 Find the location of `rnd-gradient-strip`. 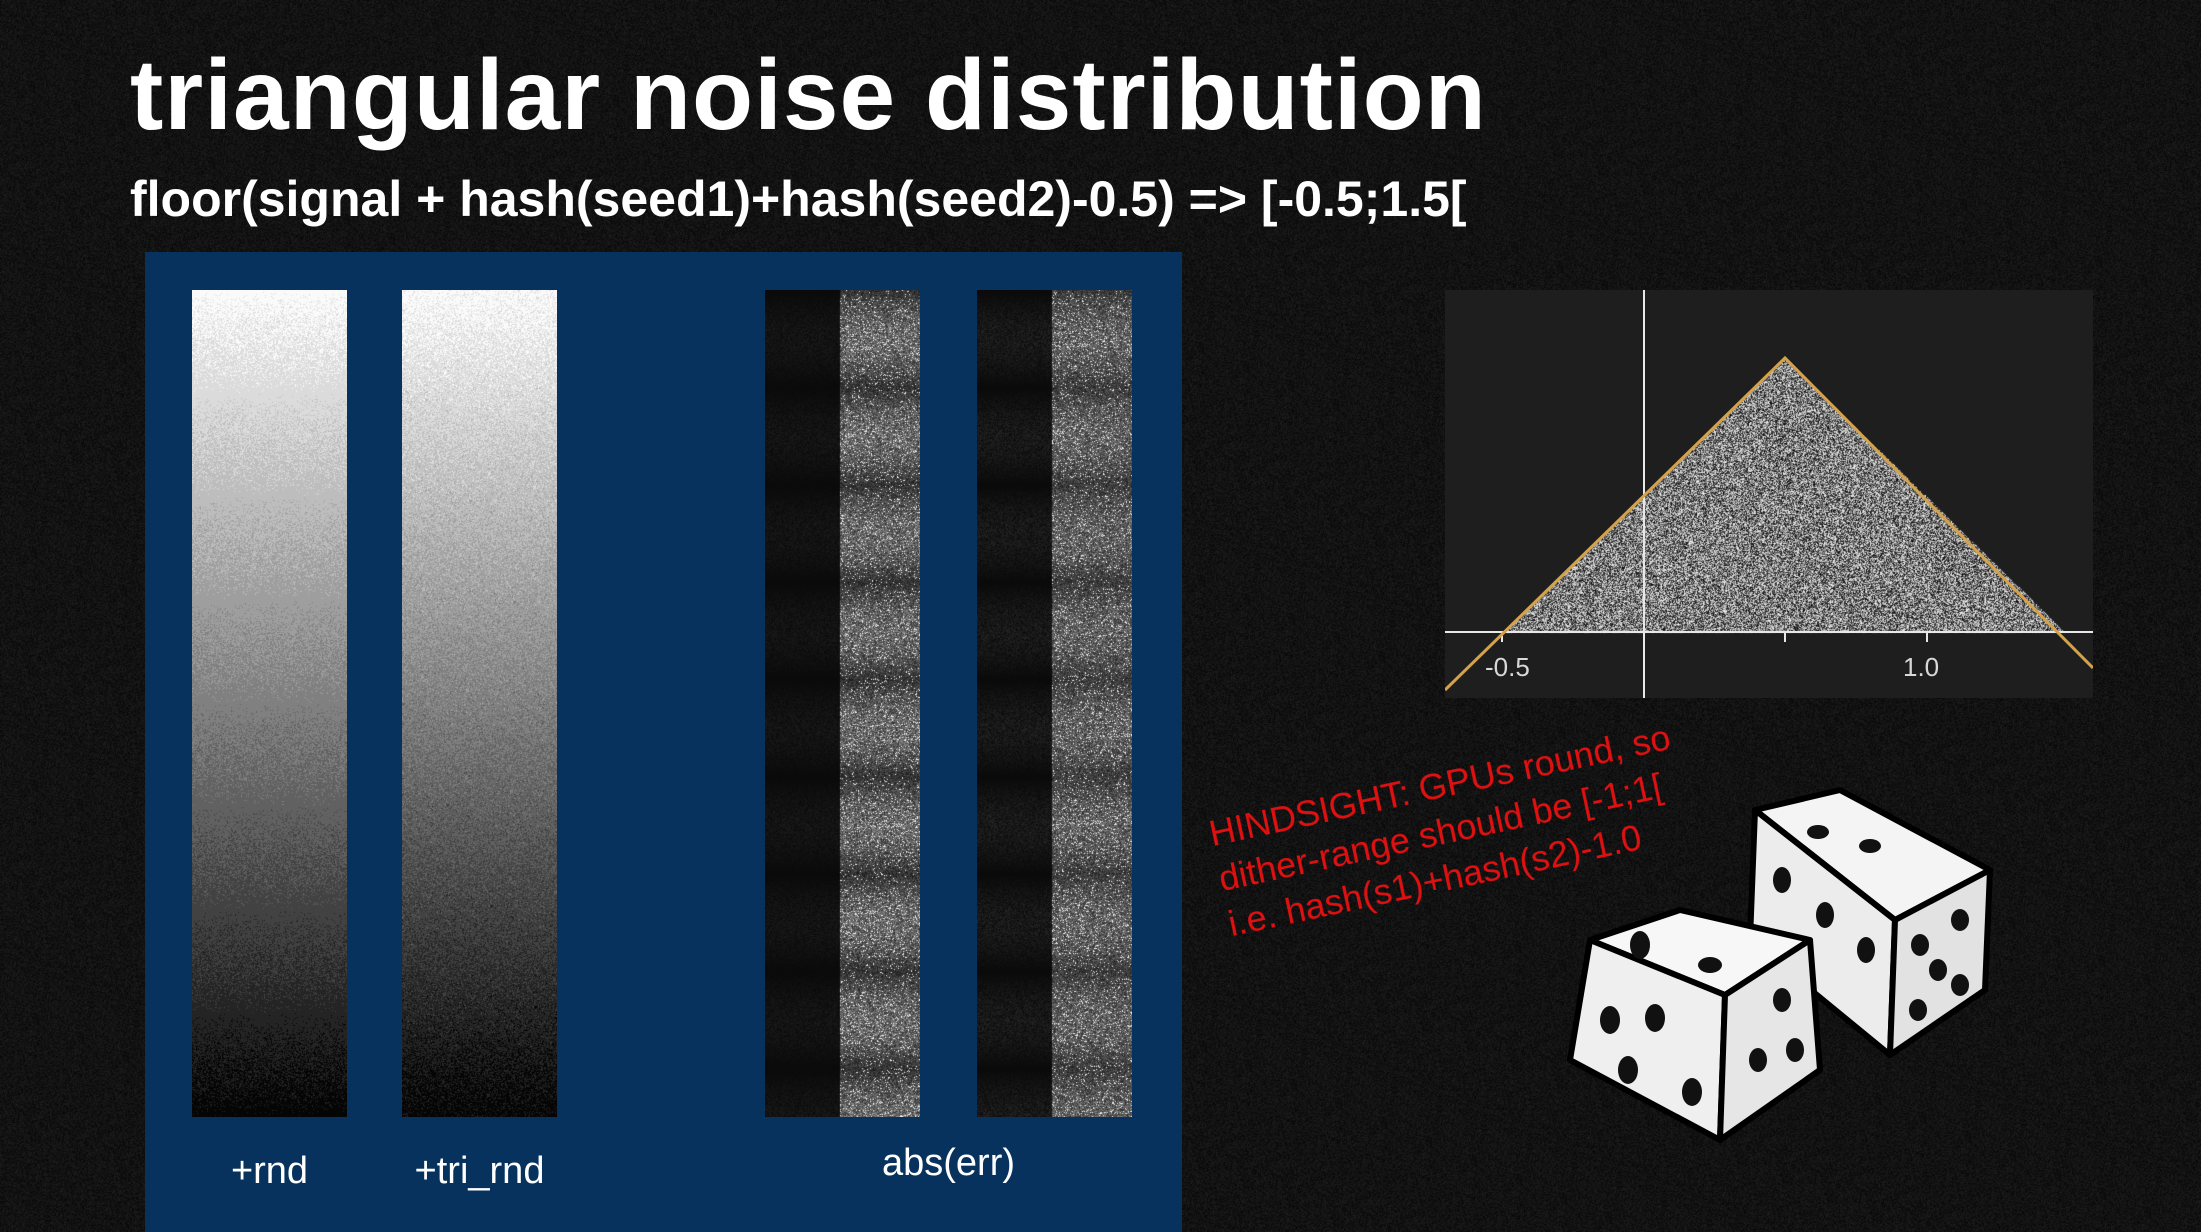

rnd-gradient-strip is located at coordinates (269, 703).